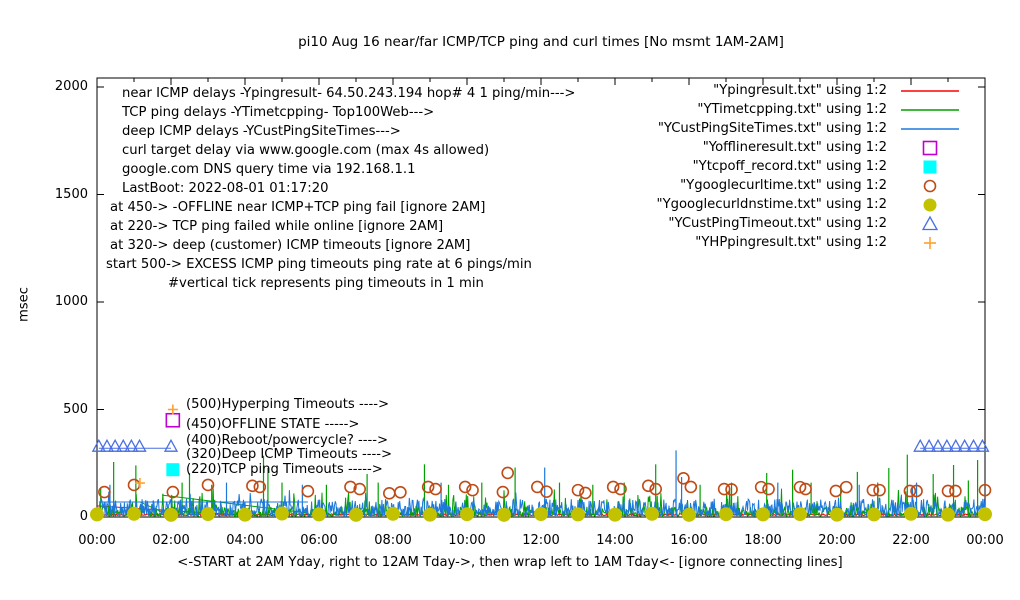 This screenshot has height=600, width=1020. What do you see at coordinates (689, 540) in the screenshot?
I see `x-tick-label-8: 16:00` at bounding box center [689, 540].